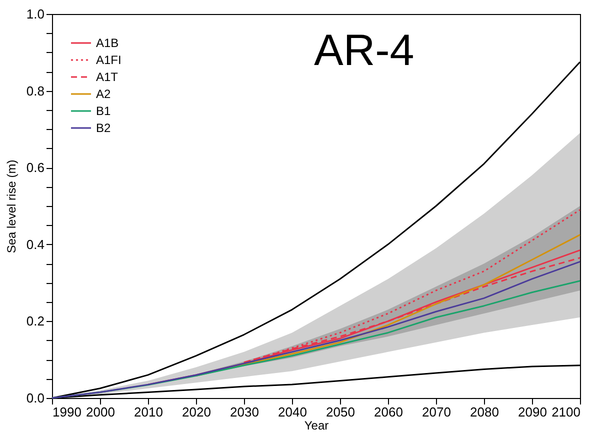 The image size is (607, 433). I want to click on x-tick-label: 2090, so click(532, 412).